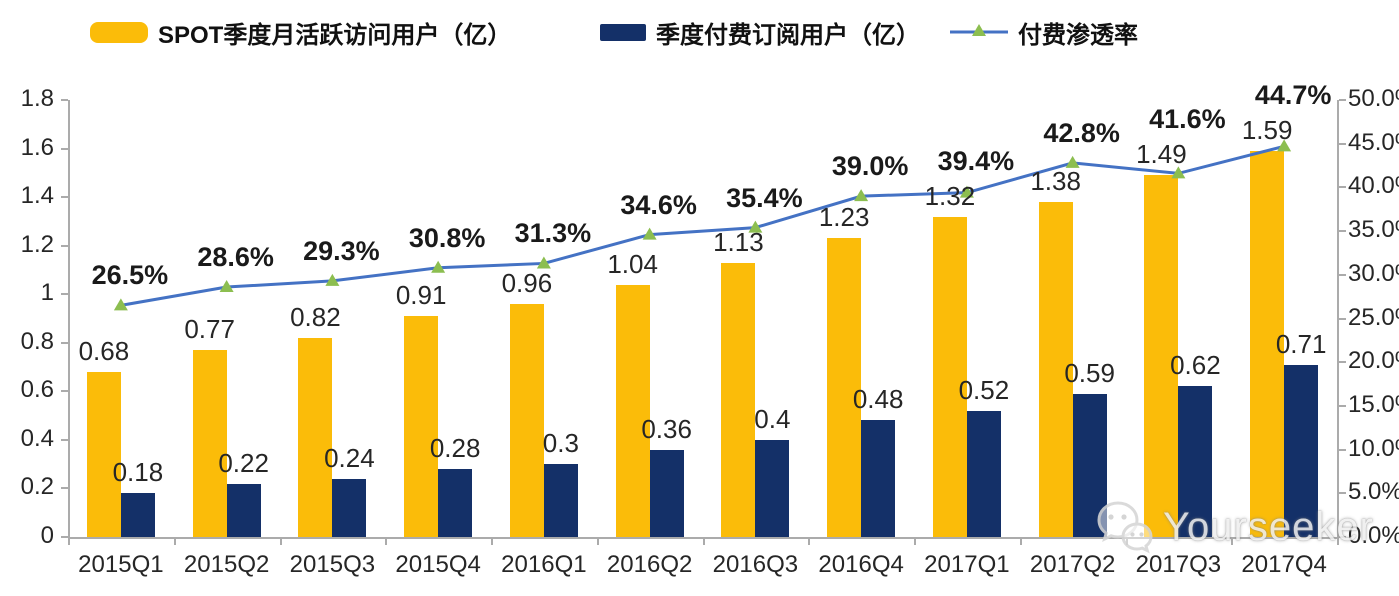 The image size is (1399, 596). What do you see at coordinates (1195, 365) in the screenshot?
I see `subs-bar-value-label: 0.62` at bounding box center [1195, 365].